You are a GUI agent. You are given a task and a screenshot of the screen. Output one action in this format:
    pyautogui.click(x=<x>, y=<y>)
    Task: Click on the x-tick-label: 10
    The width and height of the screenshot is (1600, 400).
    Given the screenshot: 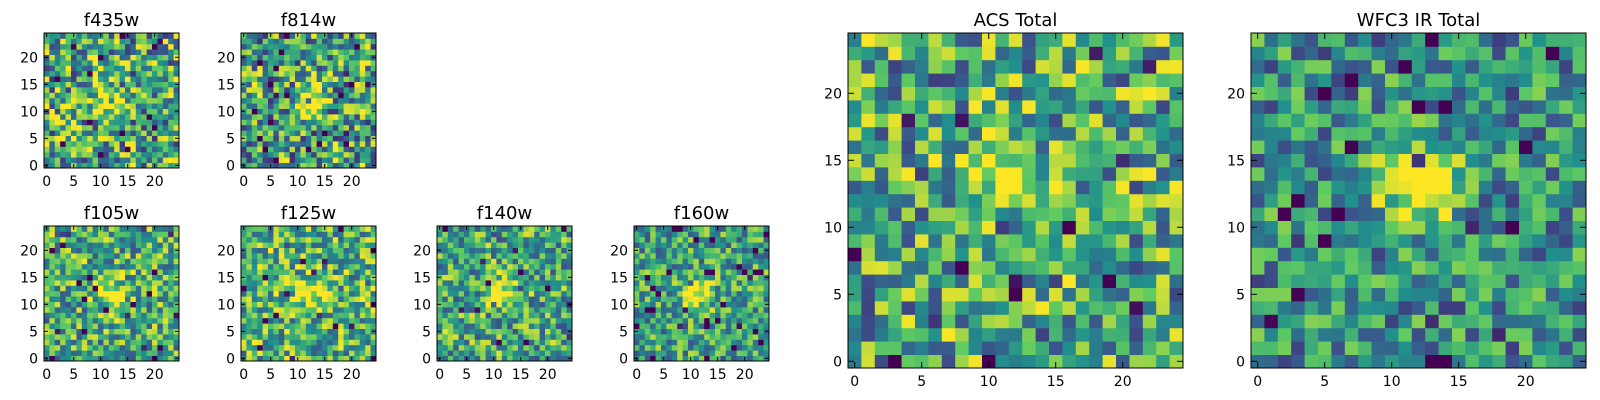 What is the action you would take?
    pyautogui.click(x=101, y=182)
    